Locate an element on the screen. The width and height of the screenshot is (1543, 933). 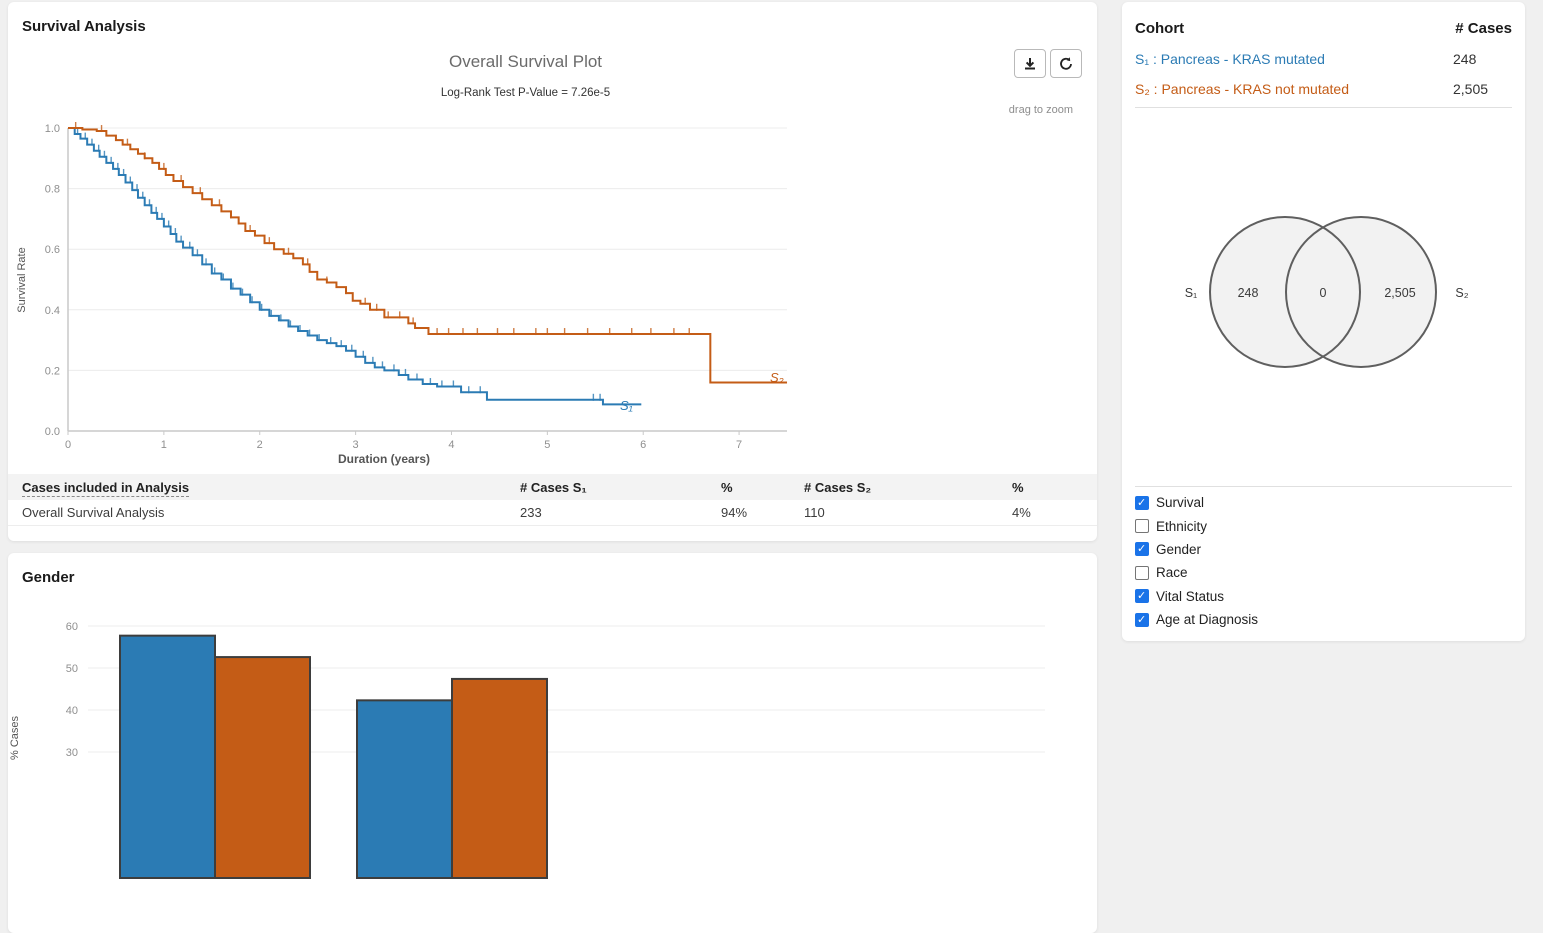
filter-ethnicity: Ethnicity is located at coordinates (1196, 525).